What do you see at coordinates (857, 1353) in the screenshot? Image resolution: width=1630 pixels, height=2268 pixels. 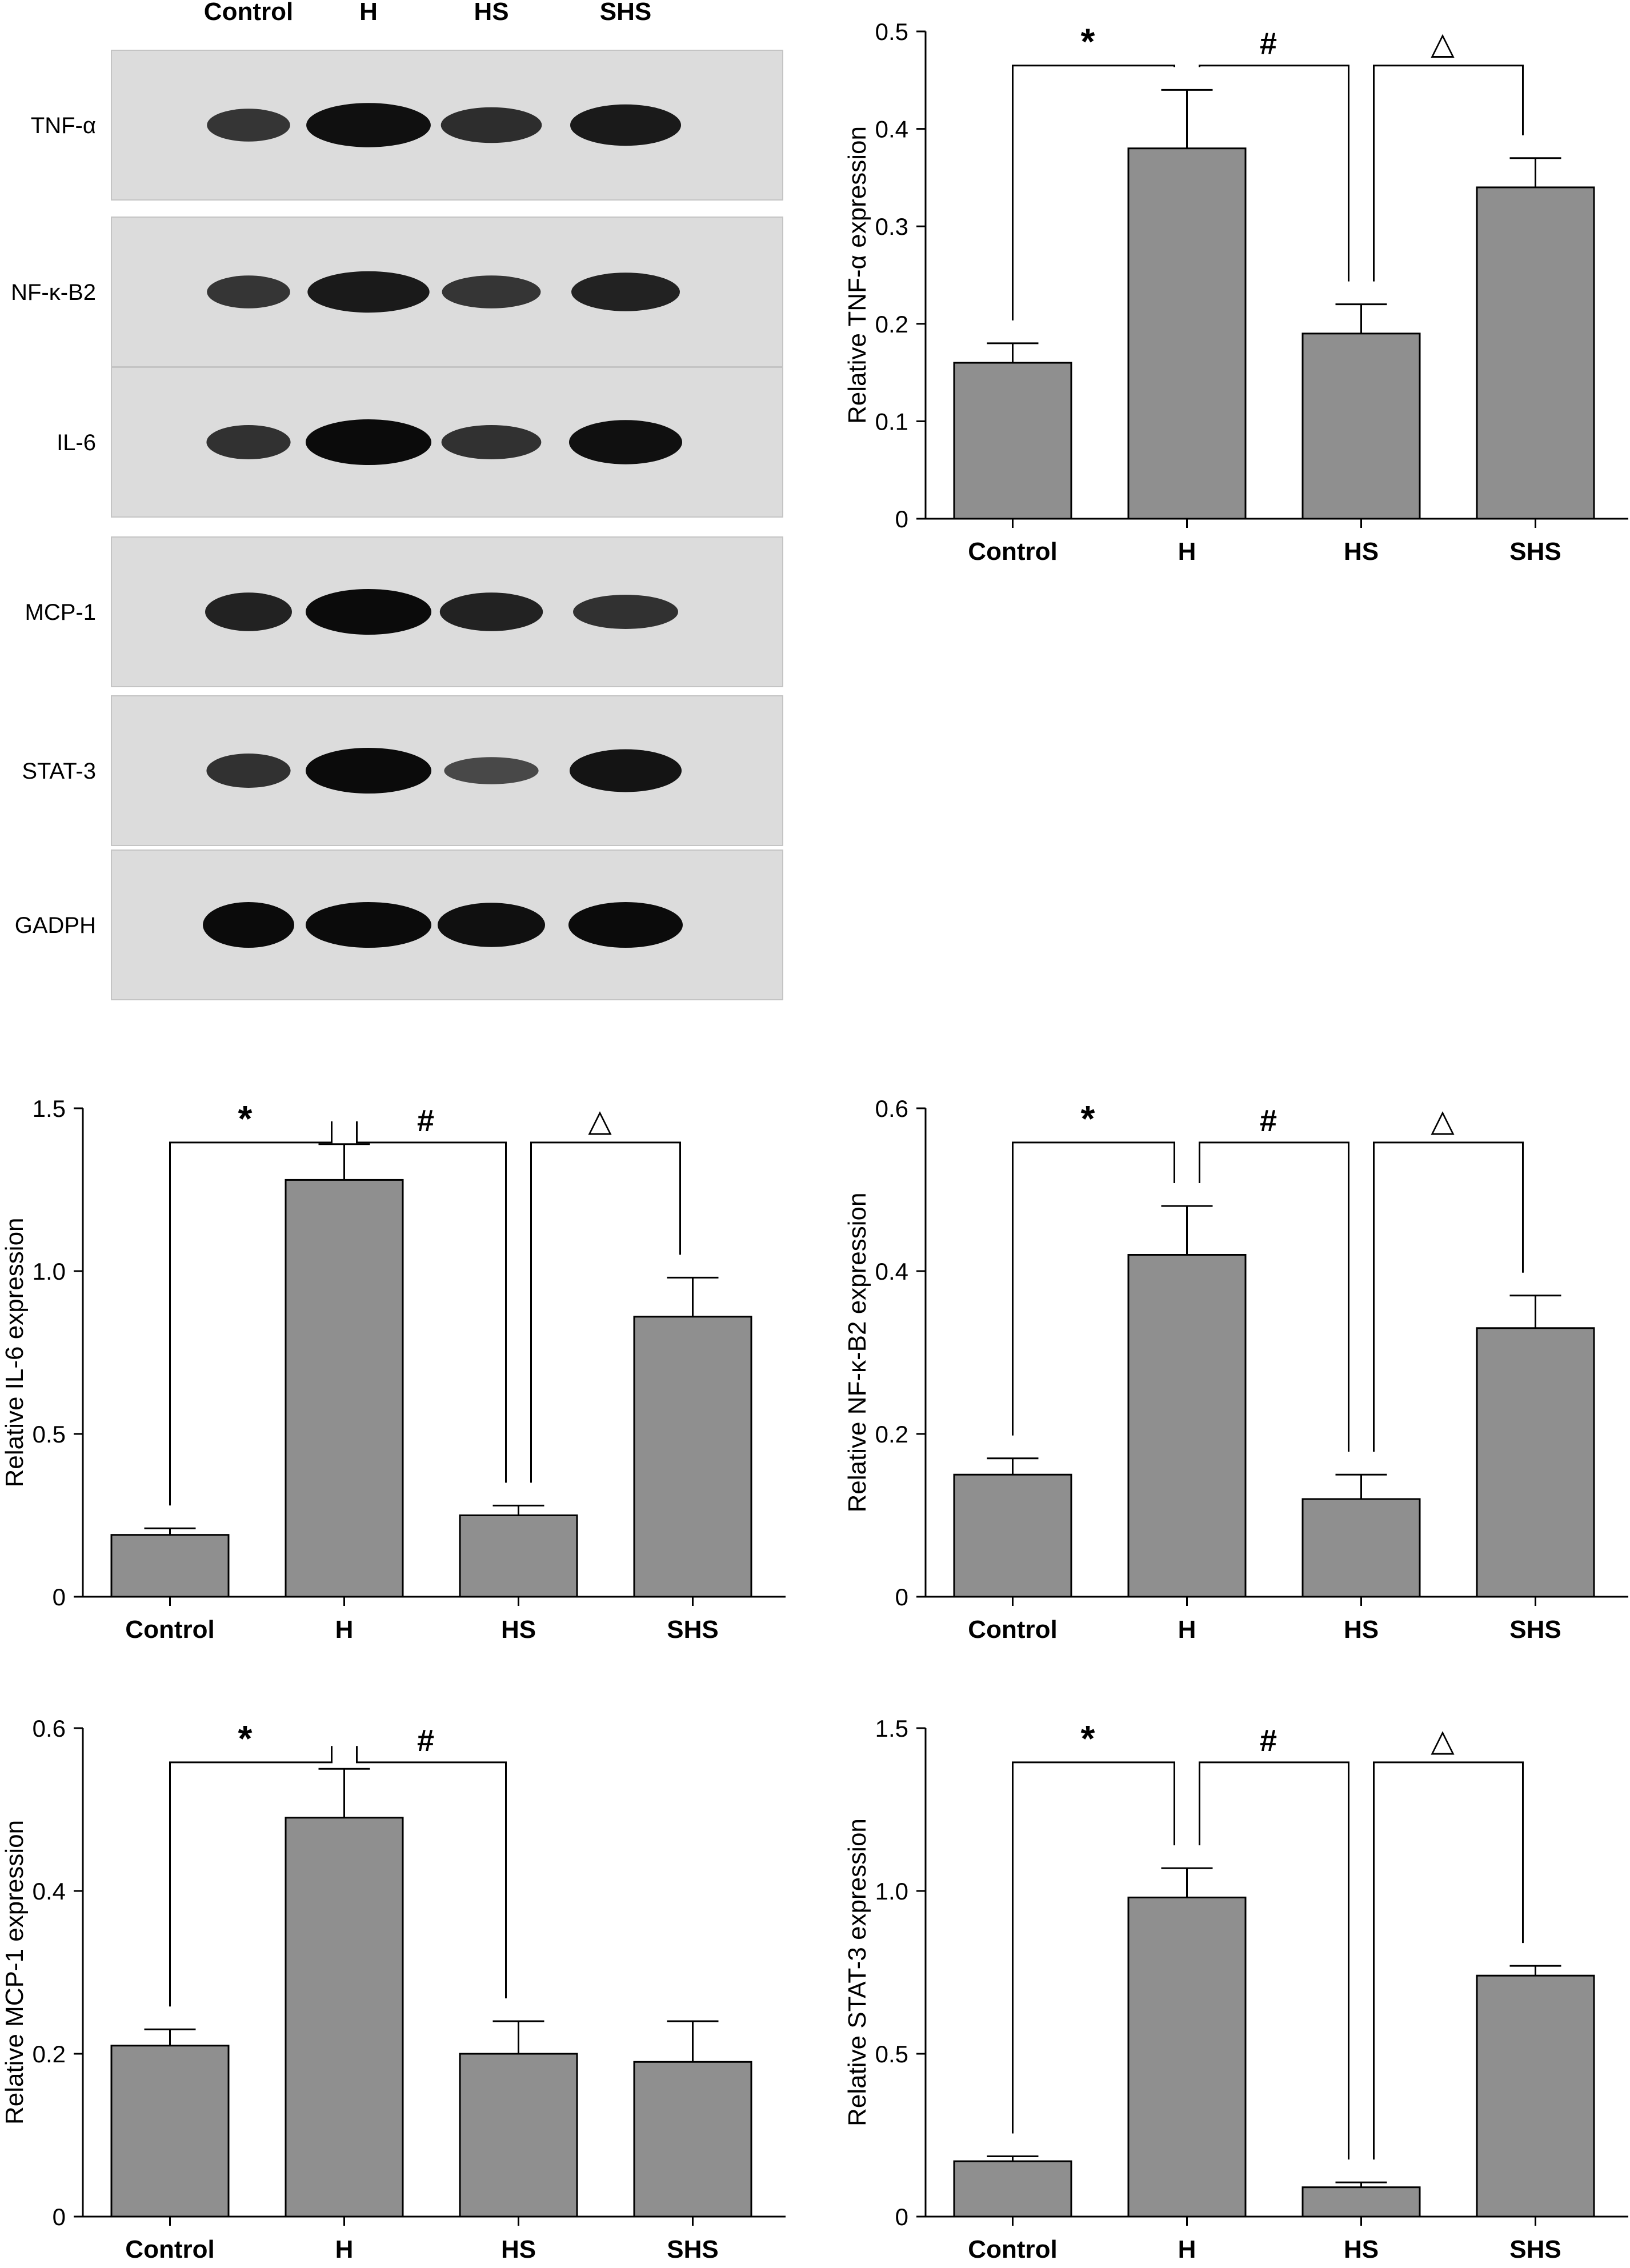 I see `y-axis-label: Relative NF-κ-B2 expression` at bounding box center [857, 1353].